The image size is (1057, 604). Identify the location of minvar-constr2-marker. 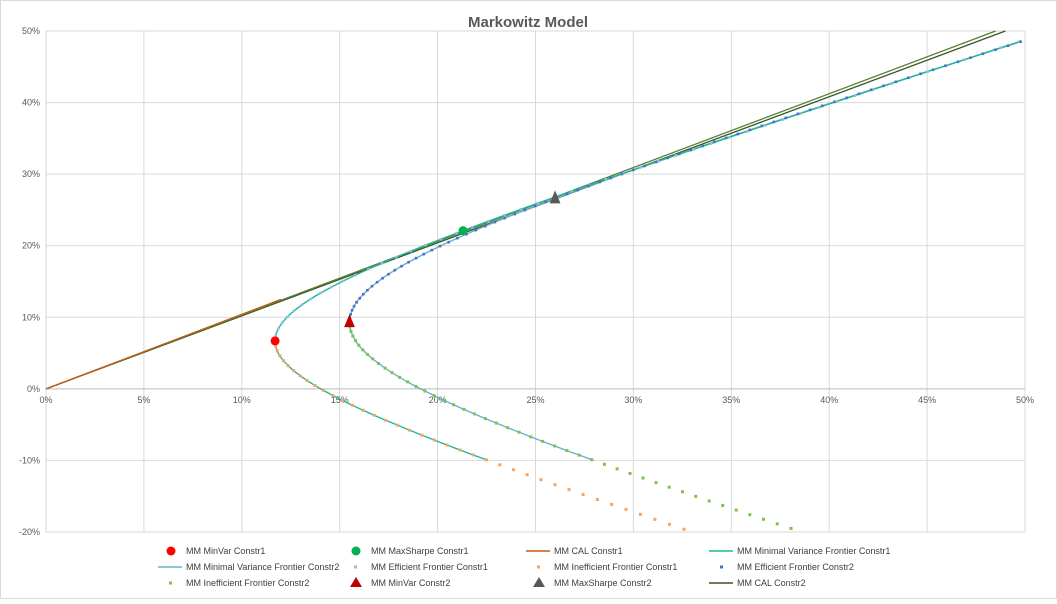
(349, 321).